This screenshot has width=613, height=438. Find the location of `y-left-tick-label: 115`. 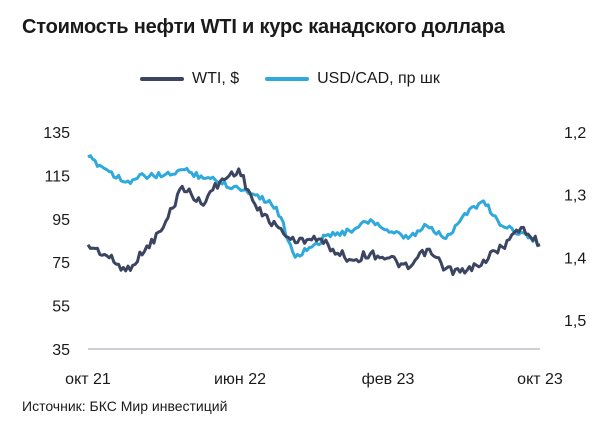

y-left-tick-label: 115 is located at coordinates (57, 176).